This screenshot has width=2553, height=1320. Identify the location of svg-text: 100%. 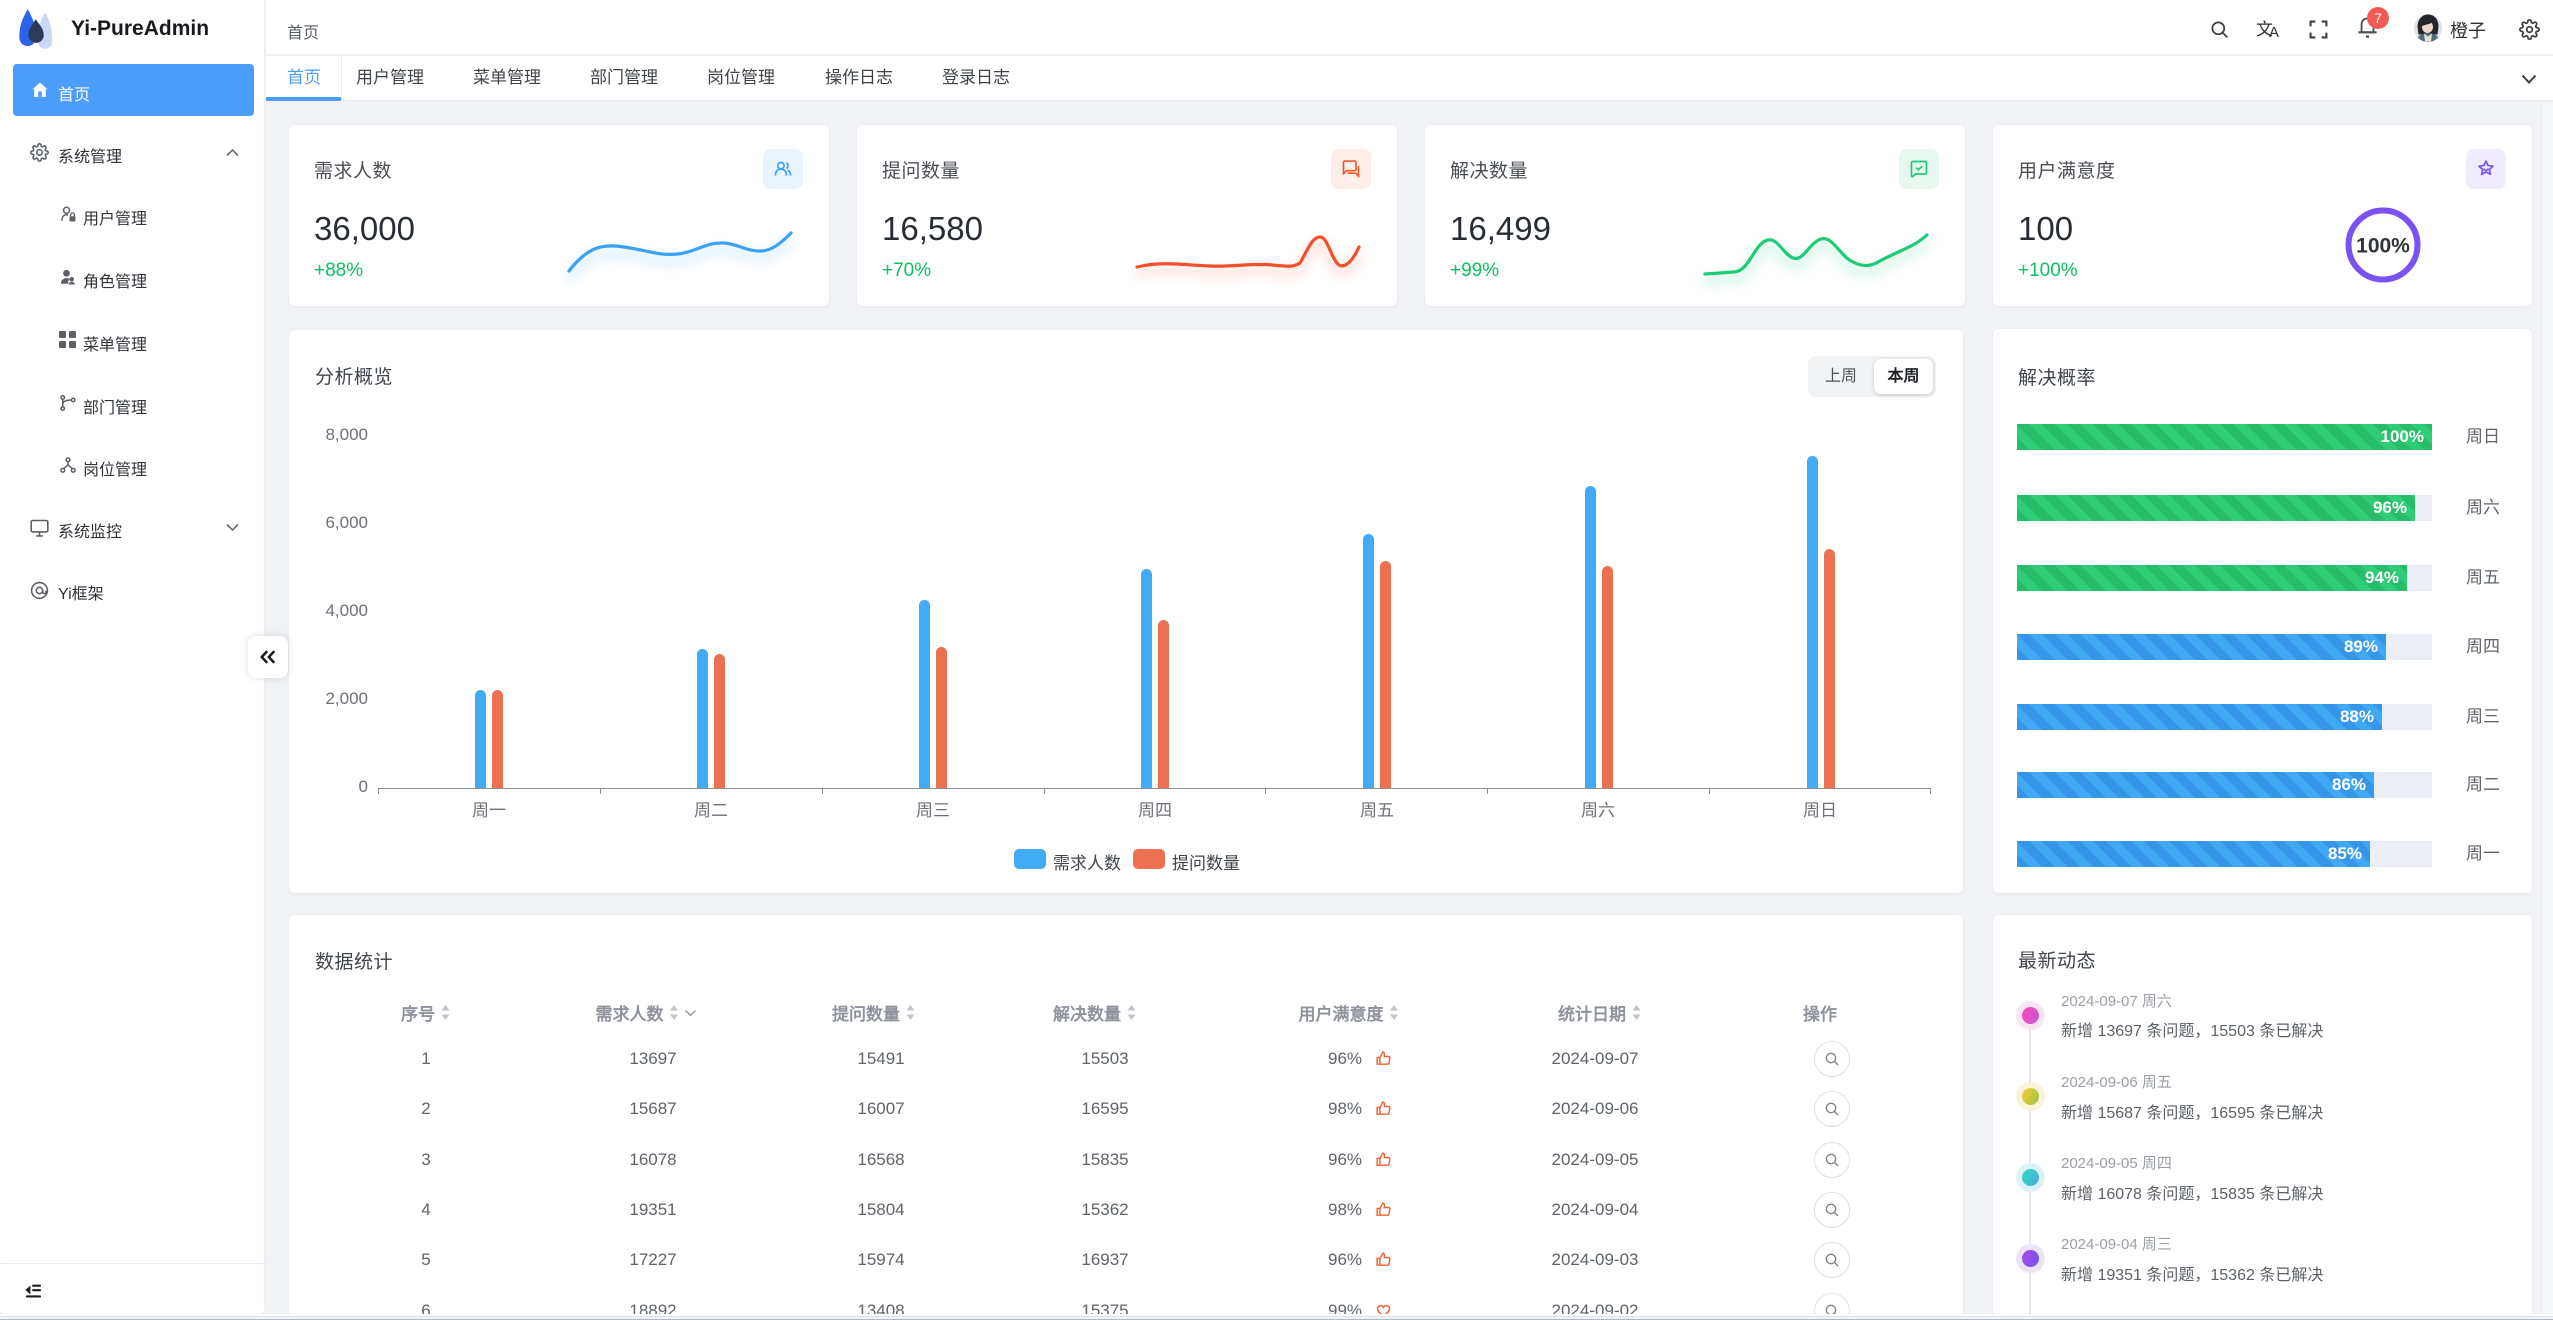
(2383, 246).